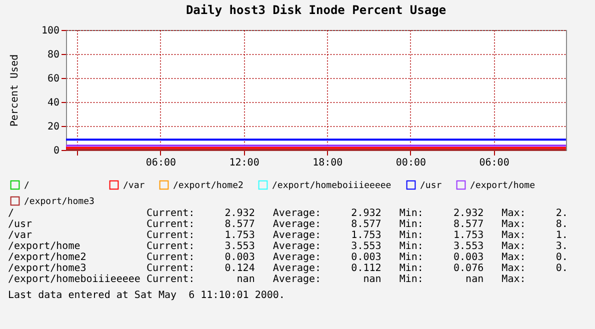  I want to click on legend-label: /export/home, so click(503, 186).